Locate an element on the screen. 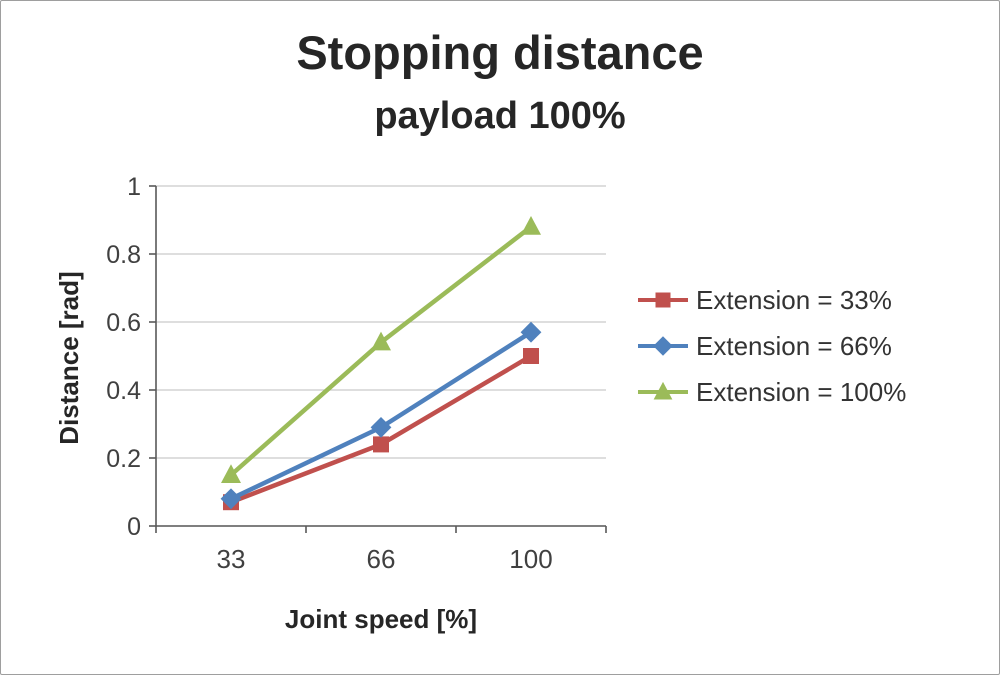 The image size is (1000, 675). y-tick-label: 0.6 is located at coordinates (123, 323).